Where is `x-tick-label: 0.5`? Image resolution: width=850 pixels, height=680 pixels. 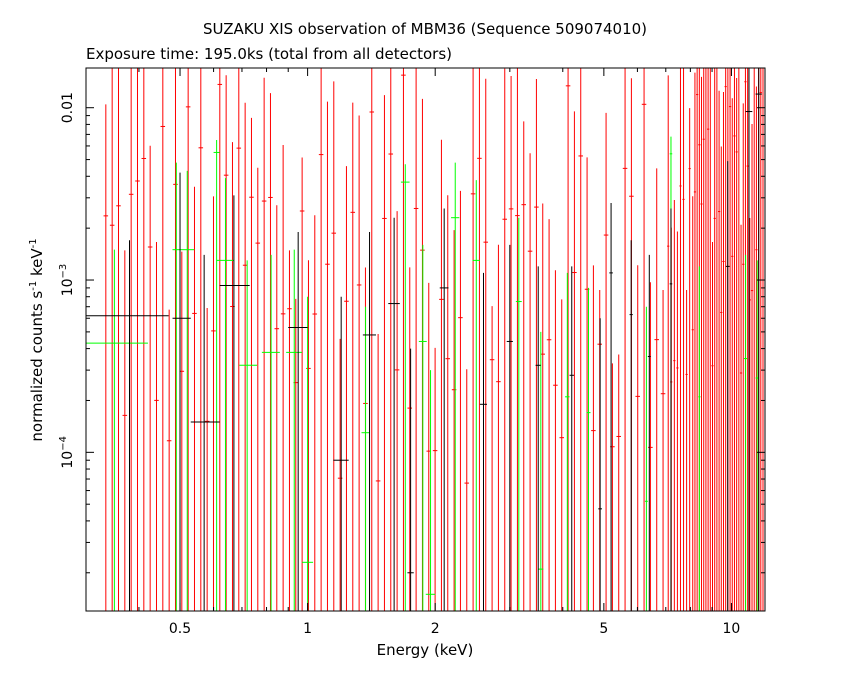
x-tick-label: 0.5 is located at coordinates (180, 629).